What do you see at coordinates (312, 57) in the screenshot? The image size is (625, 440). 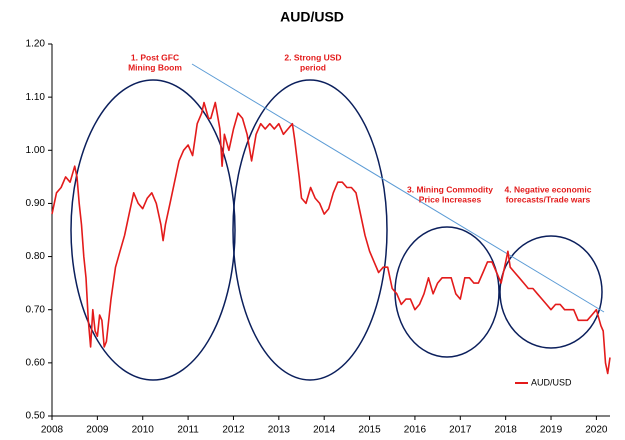 I see `annotation: 2. Strong USD` at bounding box center [312, 57].